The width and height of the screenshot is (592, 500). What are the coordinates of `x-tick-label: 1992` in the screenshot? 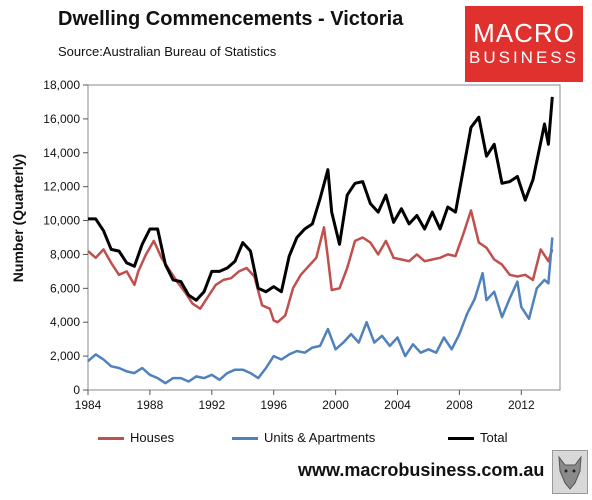 It's located at (211, 405).